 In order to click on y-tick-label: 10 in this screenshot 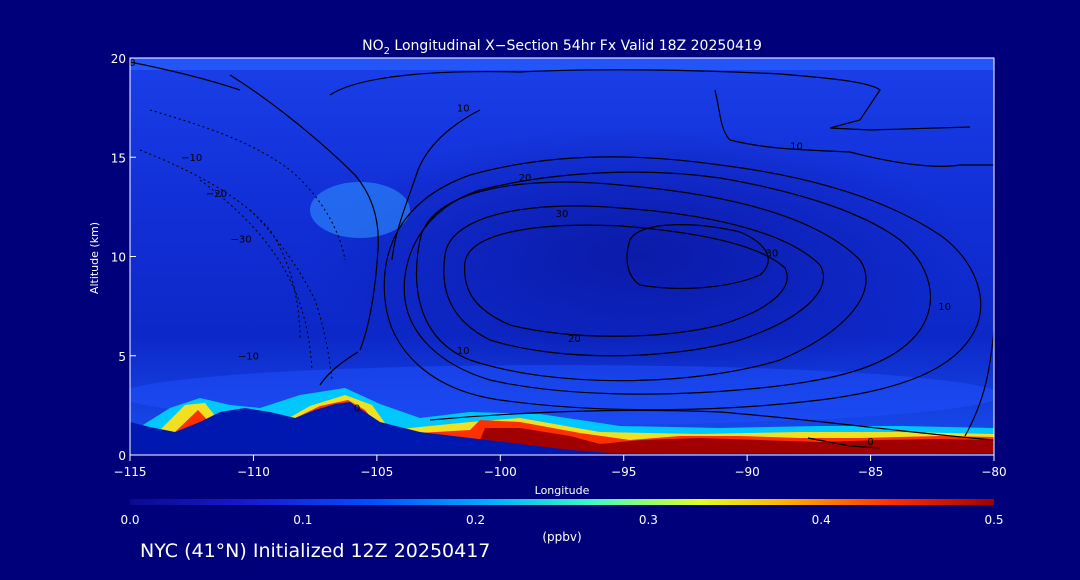, I will do `click(118, 258)`.